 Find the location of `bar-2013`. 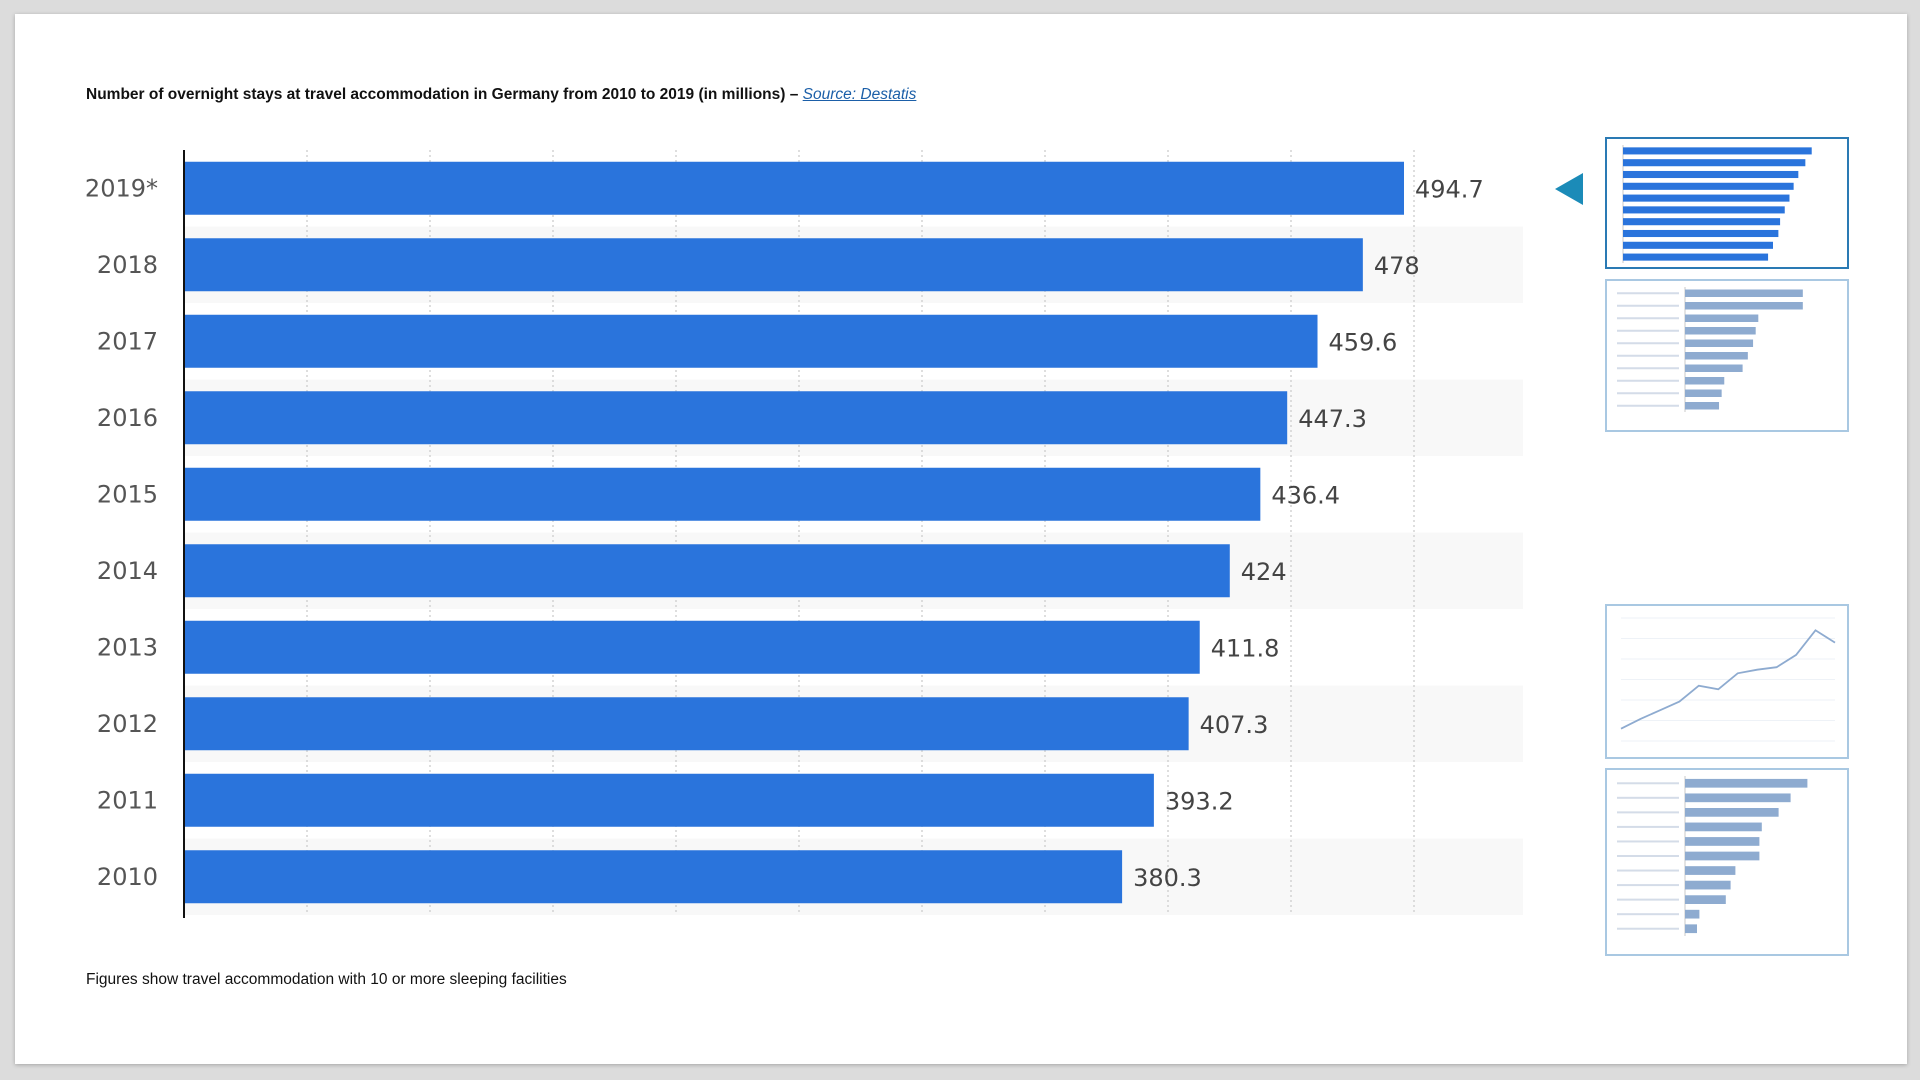

bar-2013 is located at coordinates (692, 647).